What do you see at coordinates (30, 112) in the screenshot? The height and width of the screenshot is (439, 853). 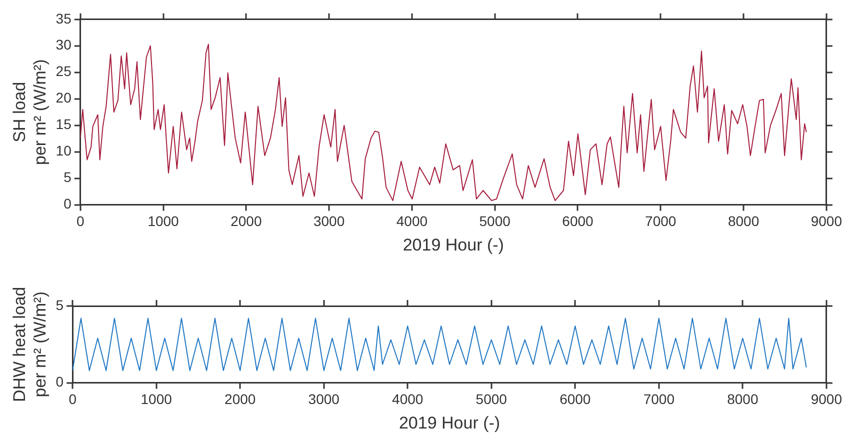 I see `y-axis-title: SH load per m² (W/m²)` at bounding box center [30, 112].